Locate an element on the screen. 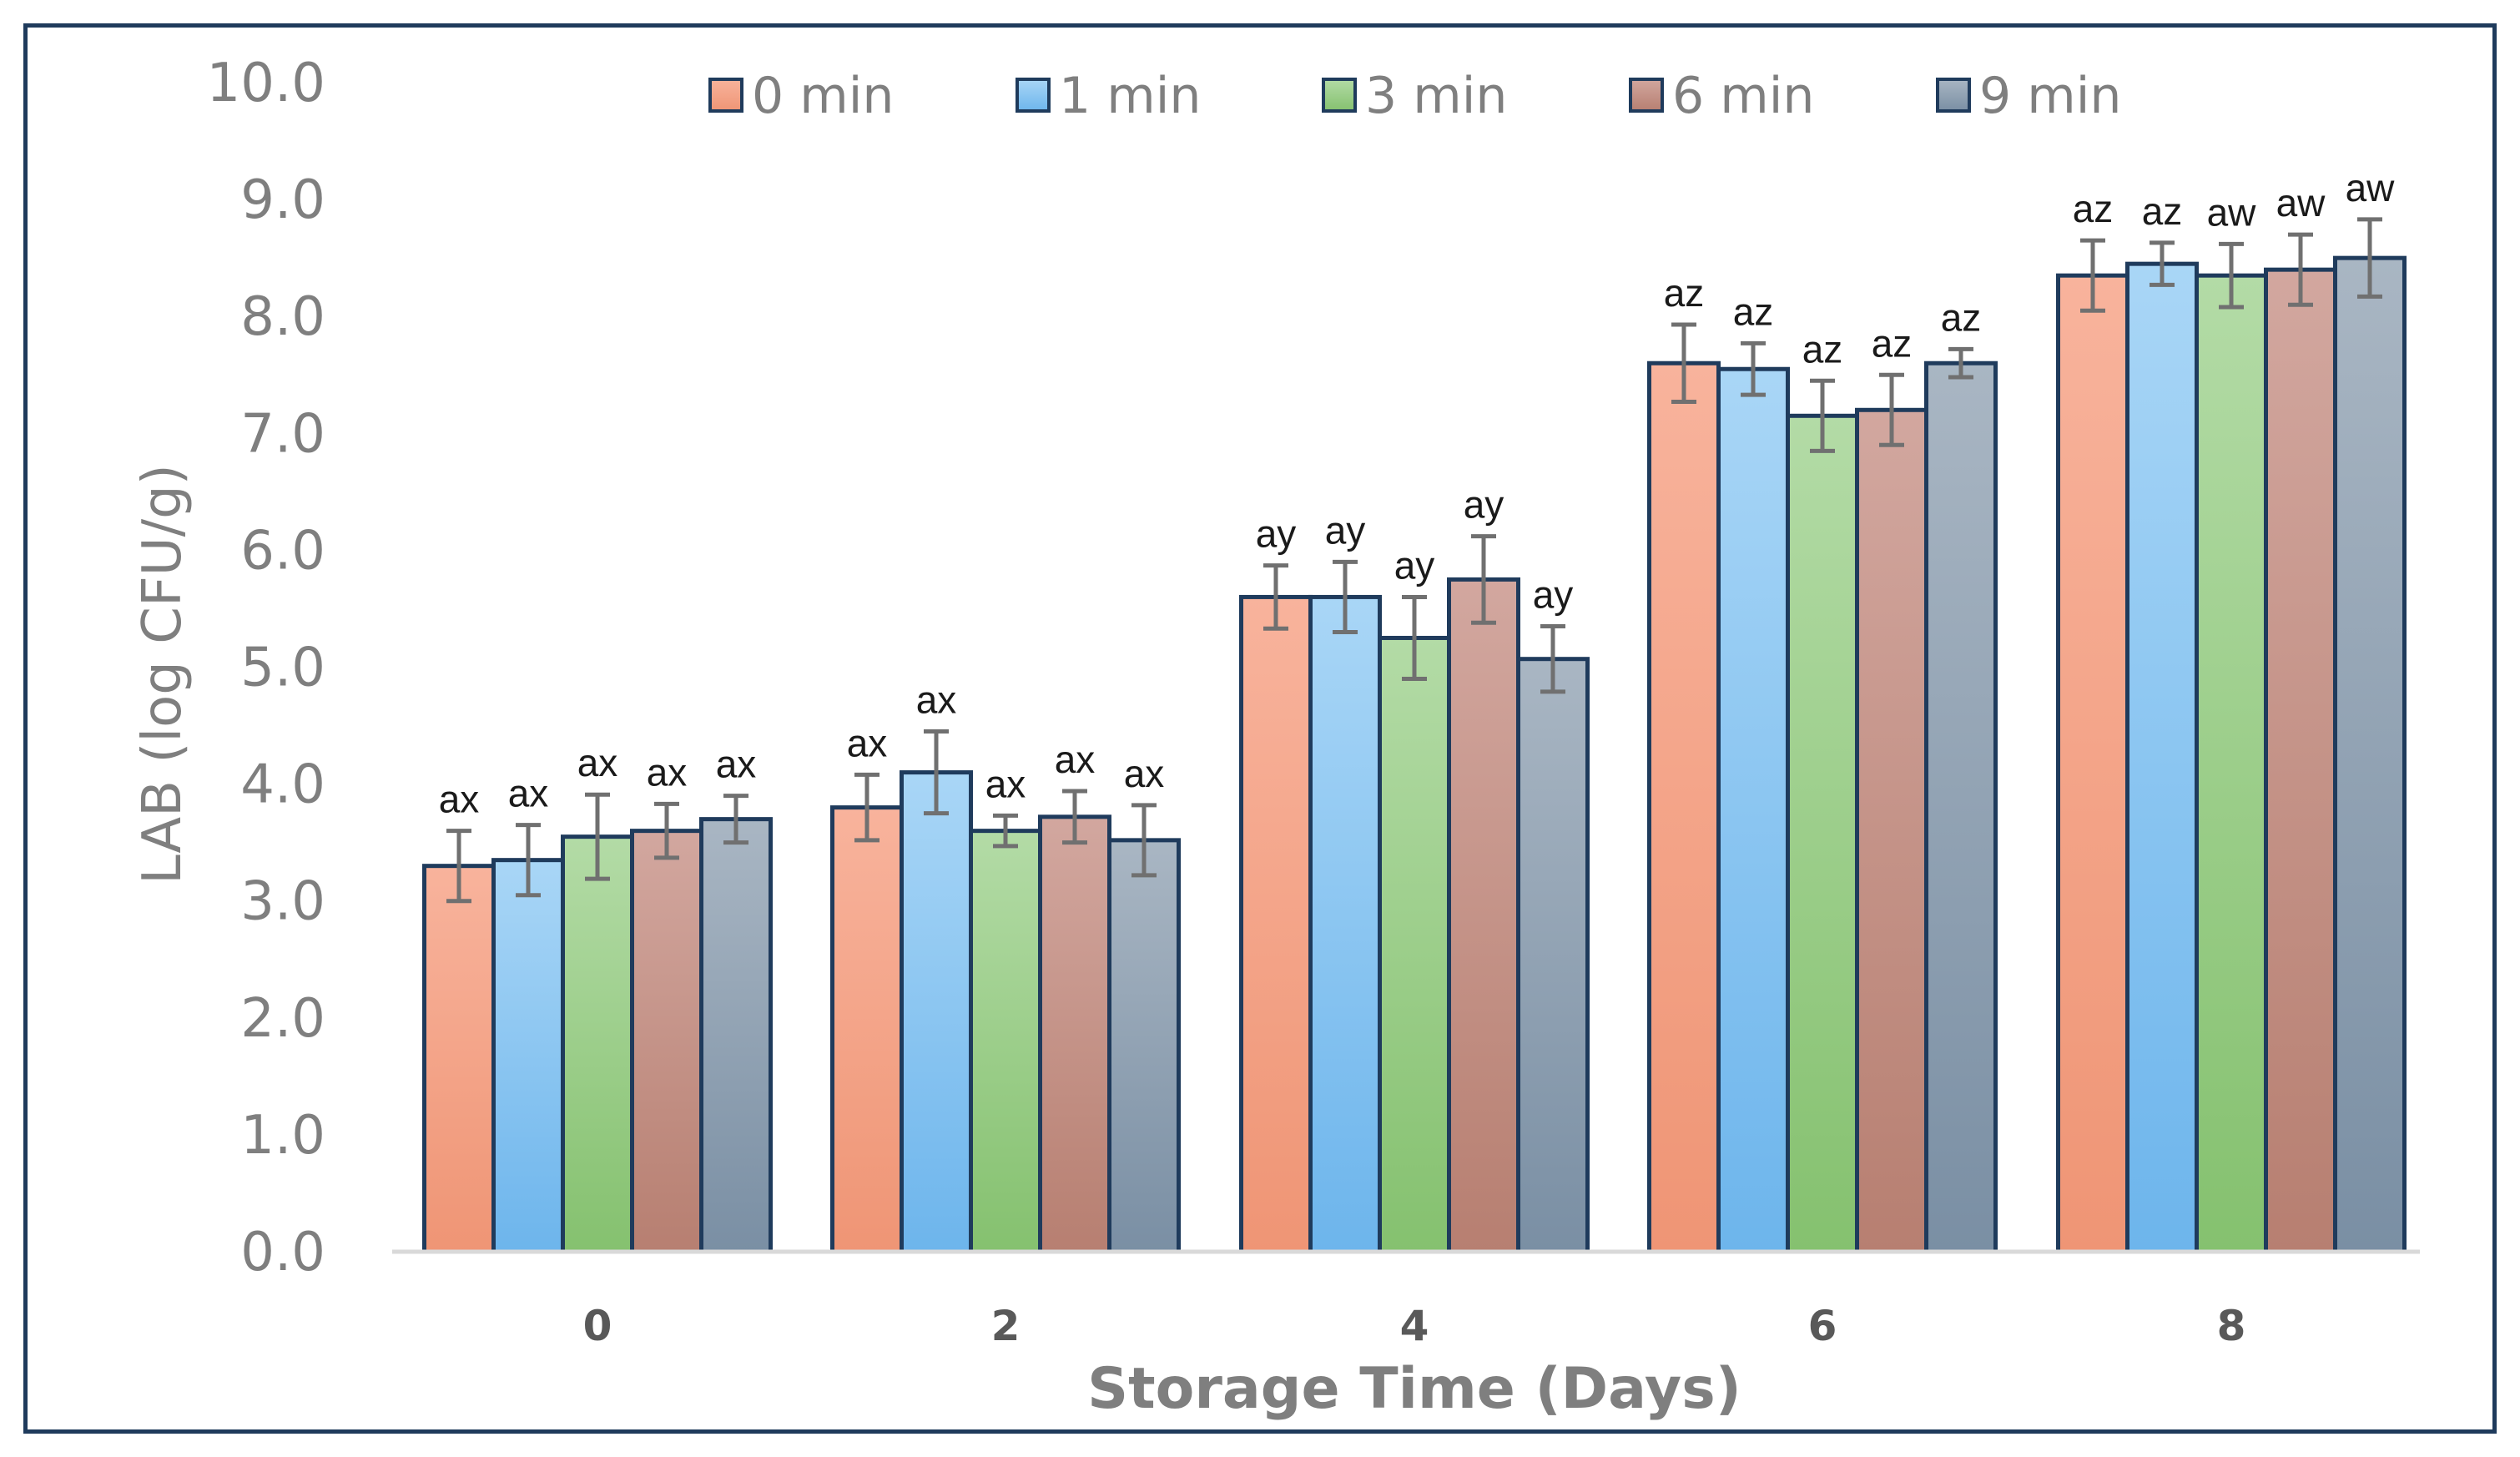 This screenshot has width=2520, height=1457. sig-label-6-min-day-6: az is located at coordinates (1893, 343).